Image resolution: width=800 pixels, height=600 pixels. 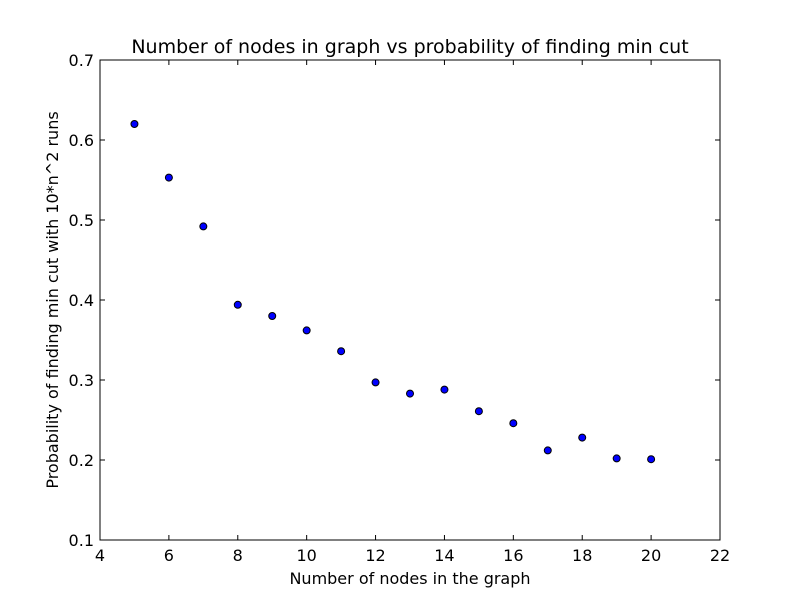 I want to click on y-tick-label: 0.4, so click(x=81, y=300).